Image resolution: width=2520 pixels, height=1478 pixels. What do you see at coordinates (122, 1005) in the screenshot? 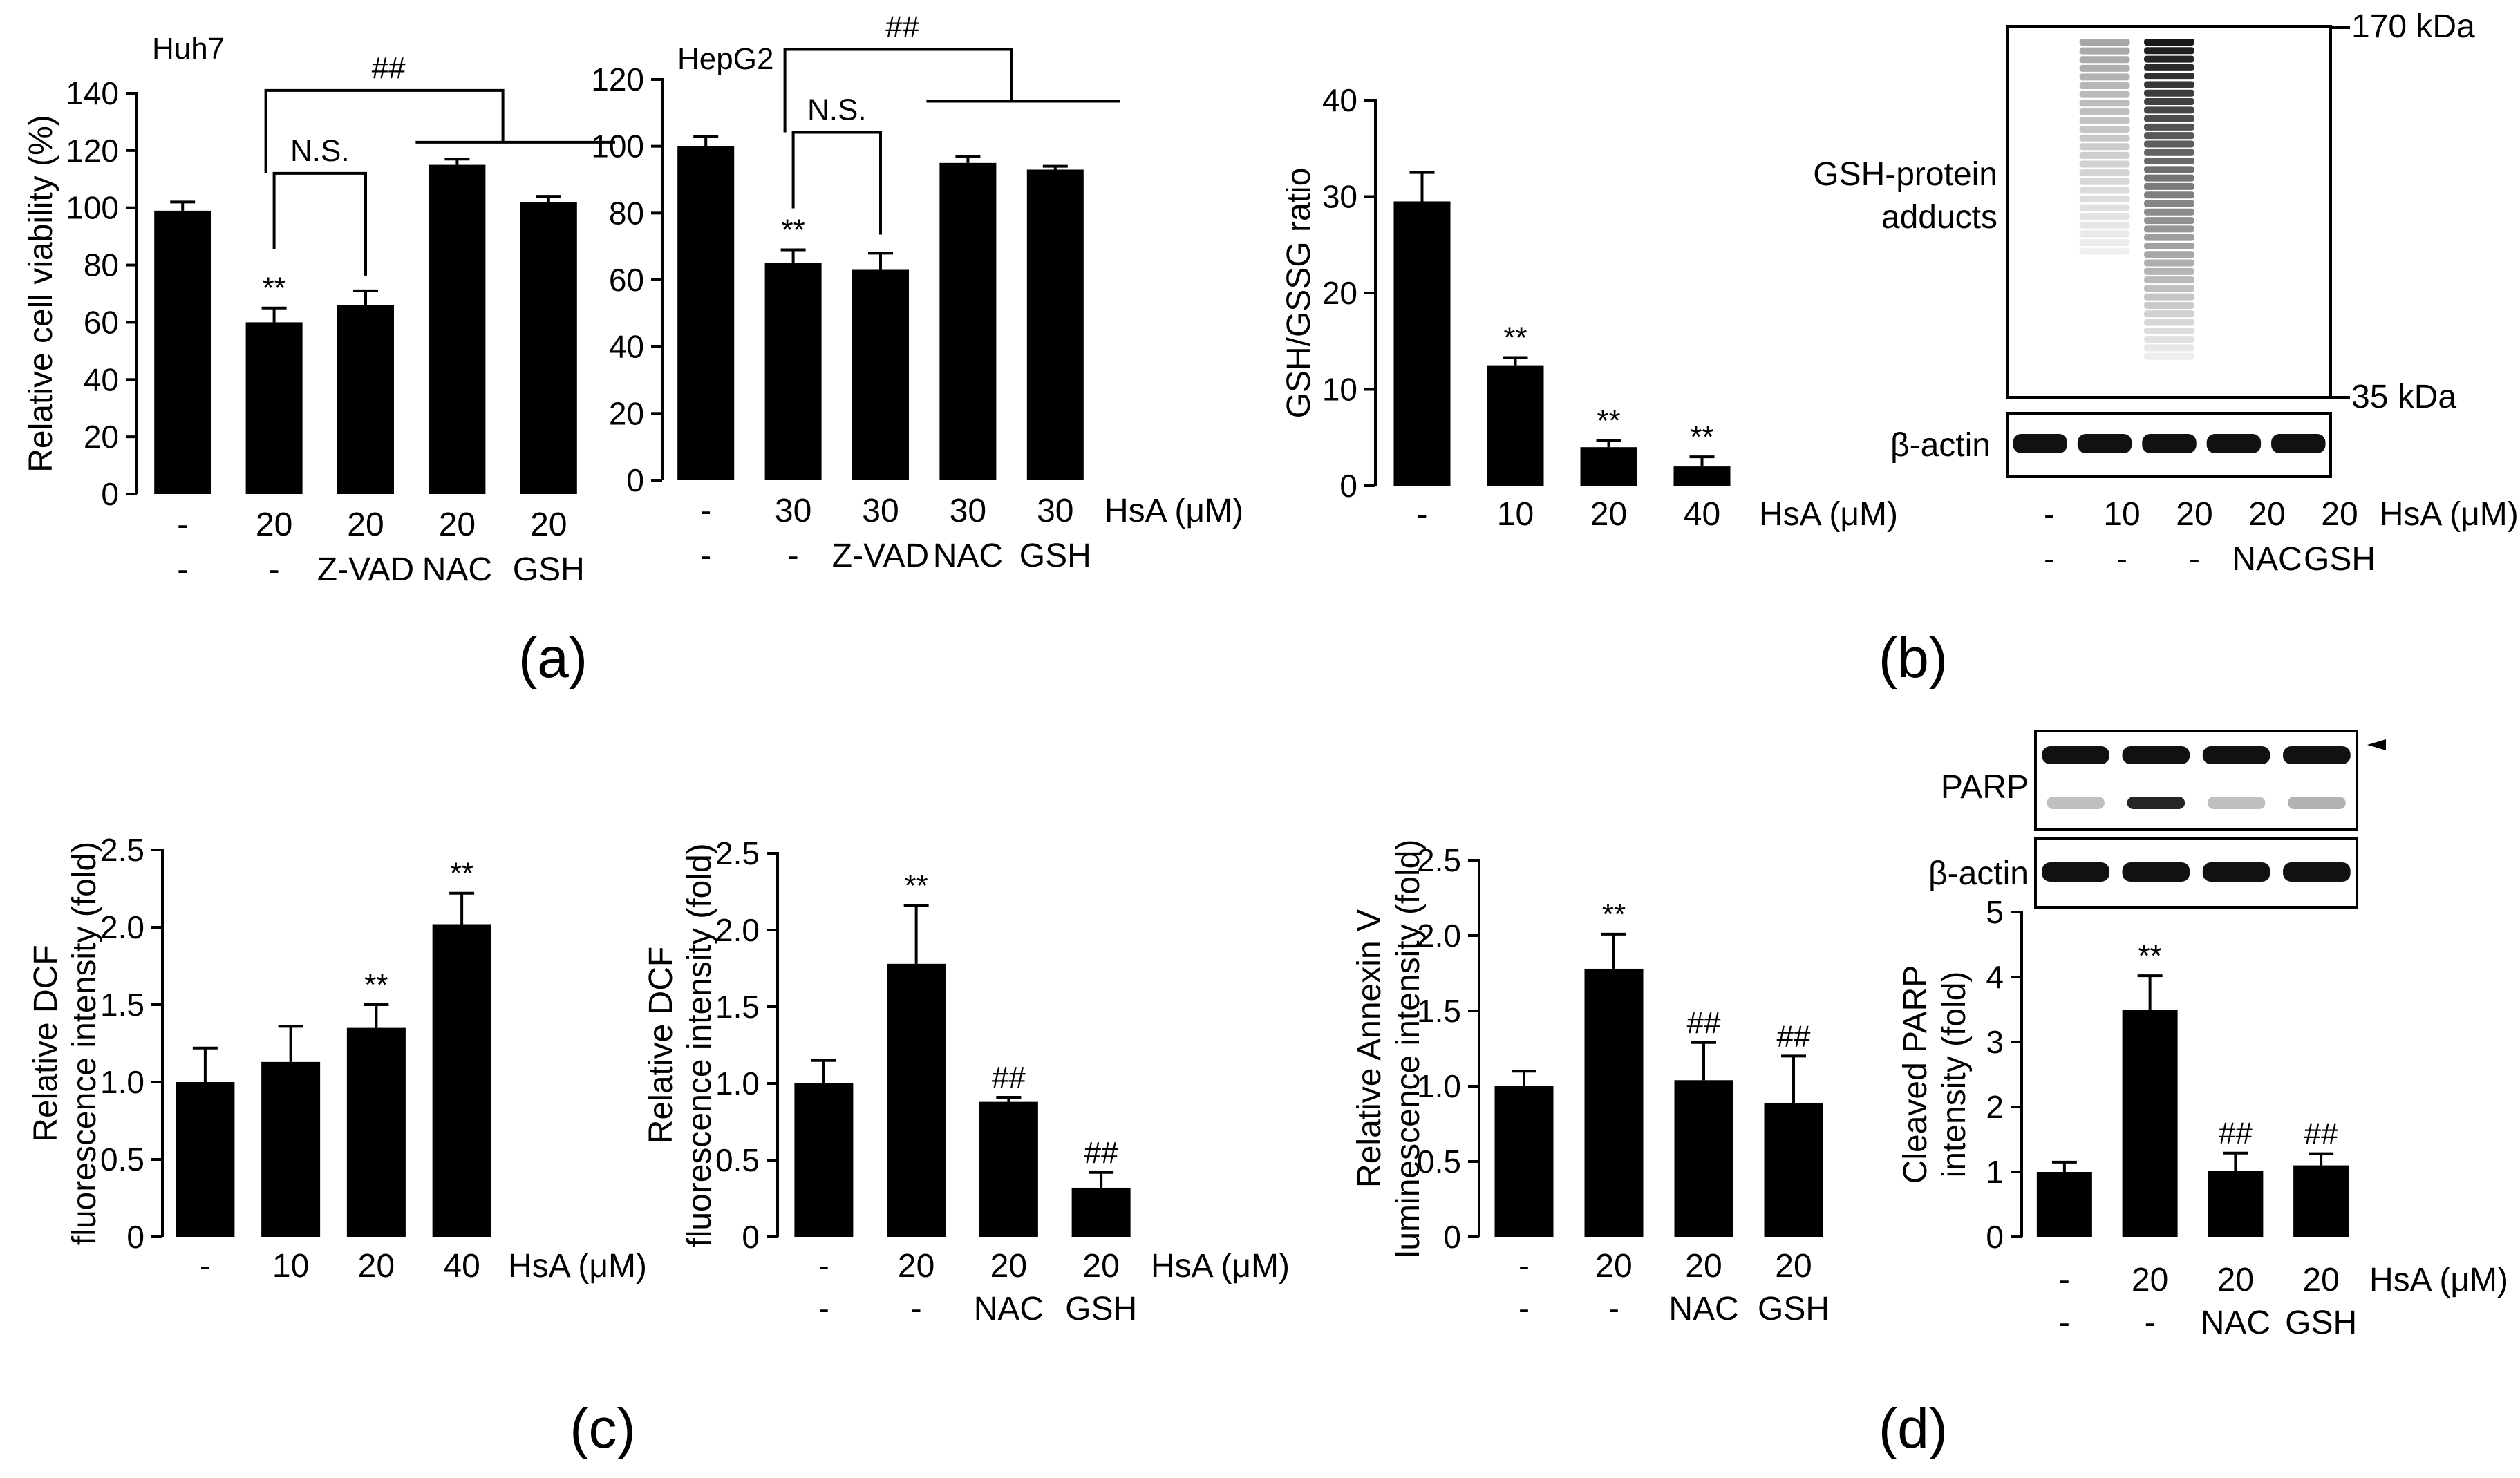
I see `y-tick-label: 1.5` at bounding box center [122, 1005].